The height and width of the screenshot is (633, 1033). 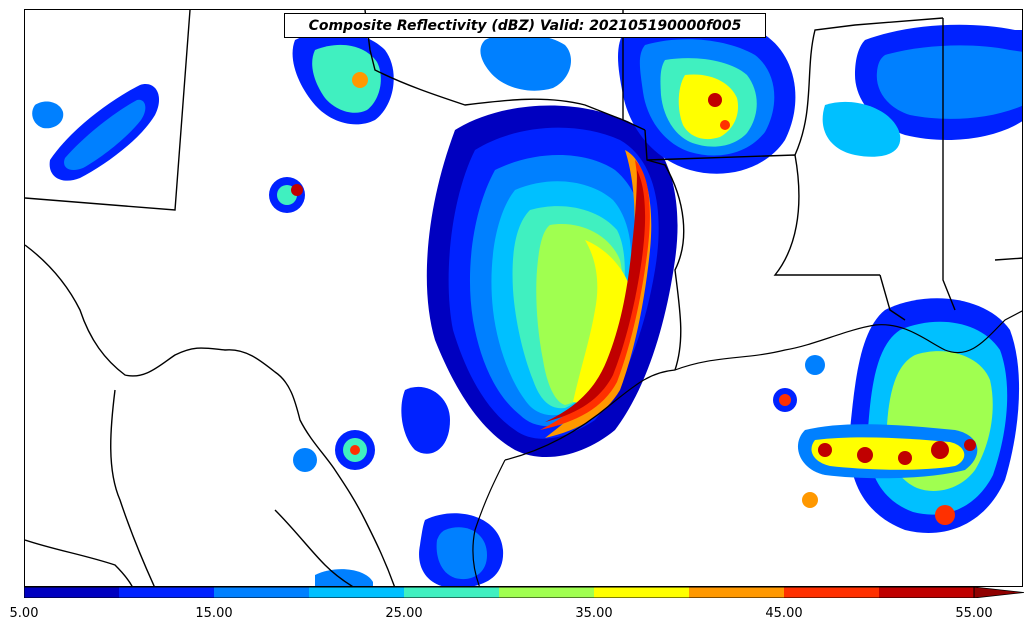 What do you see at coordinates (594, 613) in the screenshot?
I see `colorbar-tick-label-35: 35.00` at bounding box center [594, 613].